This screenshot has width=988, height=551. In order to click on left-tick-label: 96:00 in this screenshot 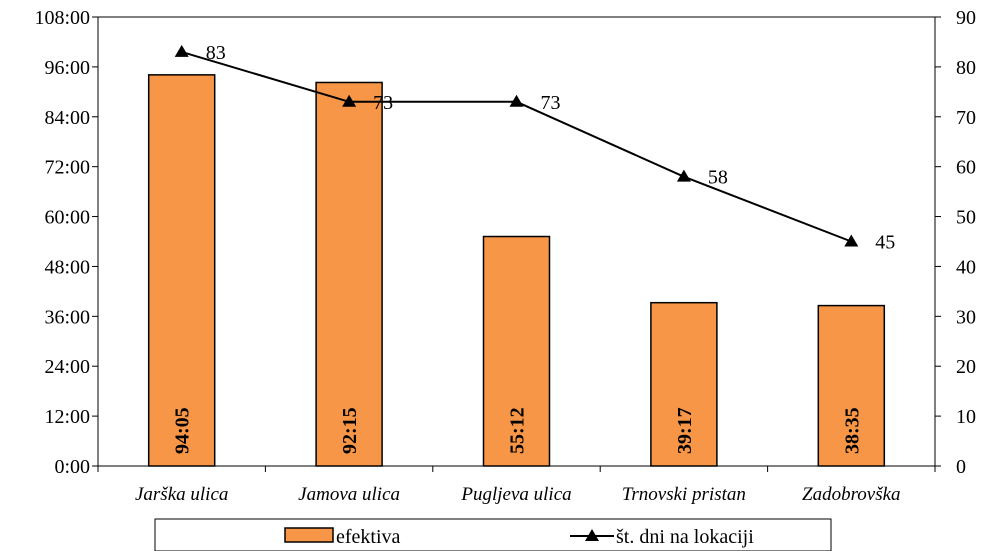, I will do `click(67, 68)`.